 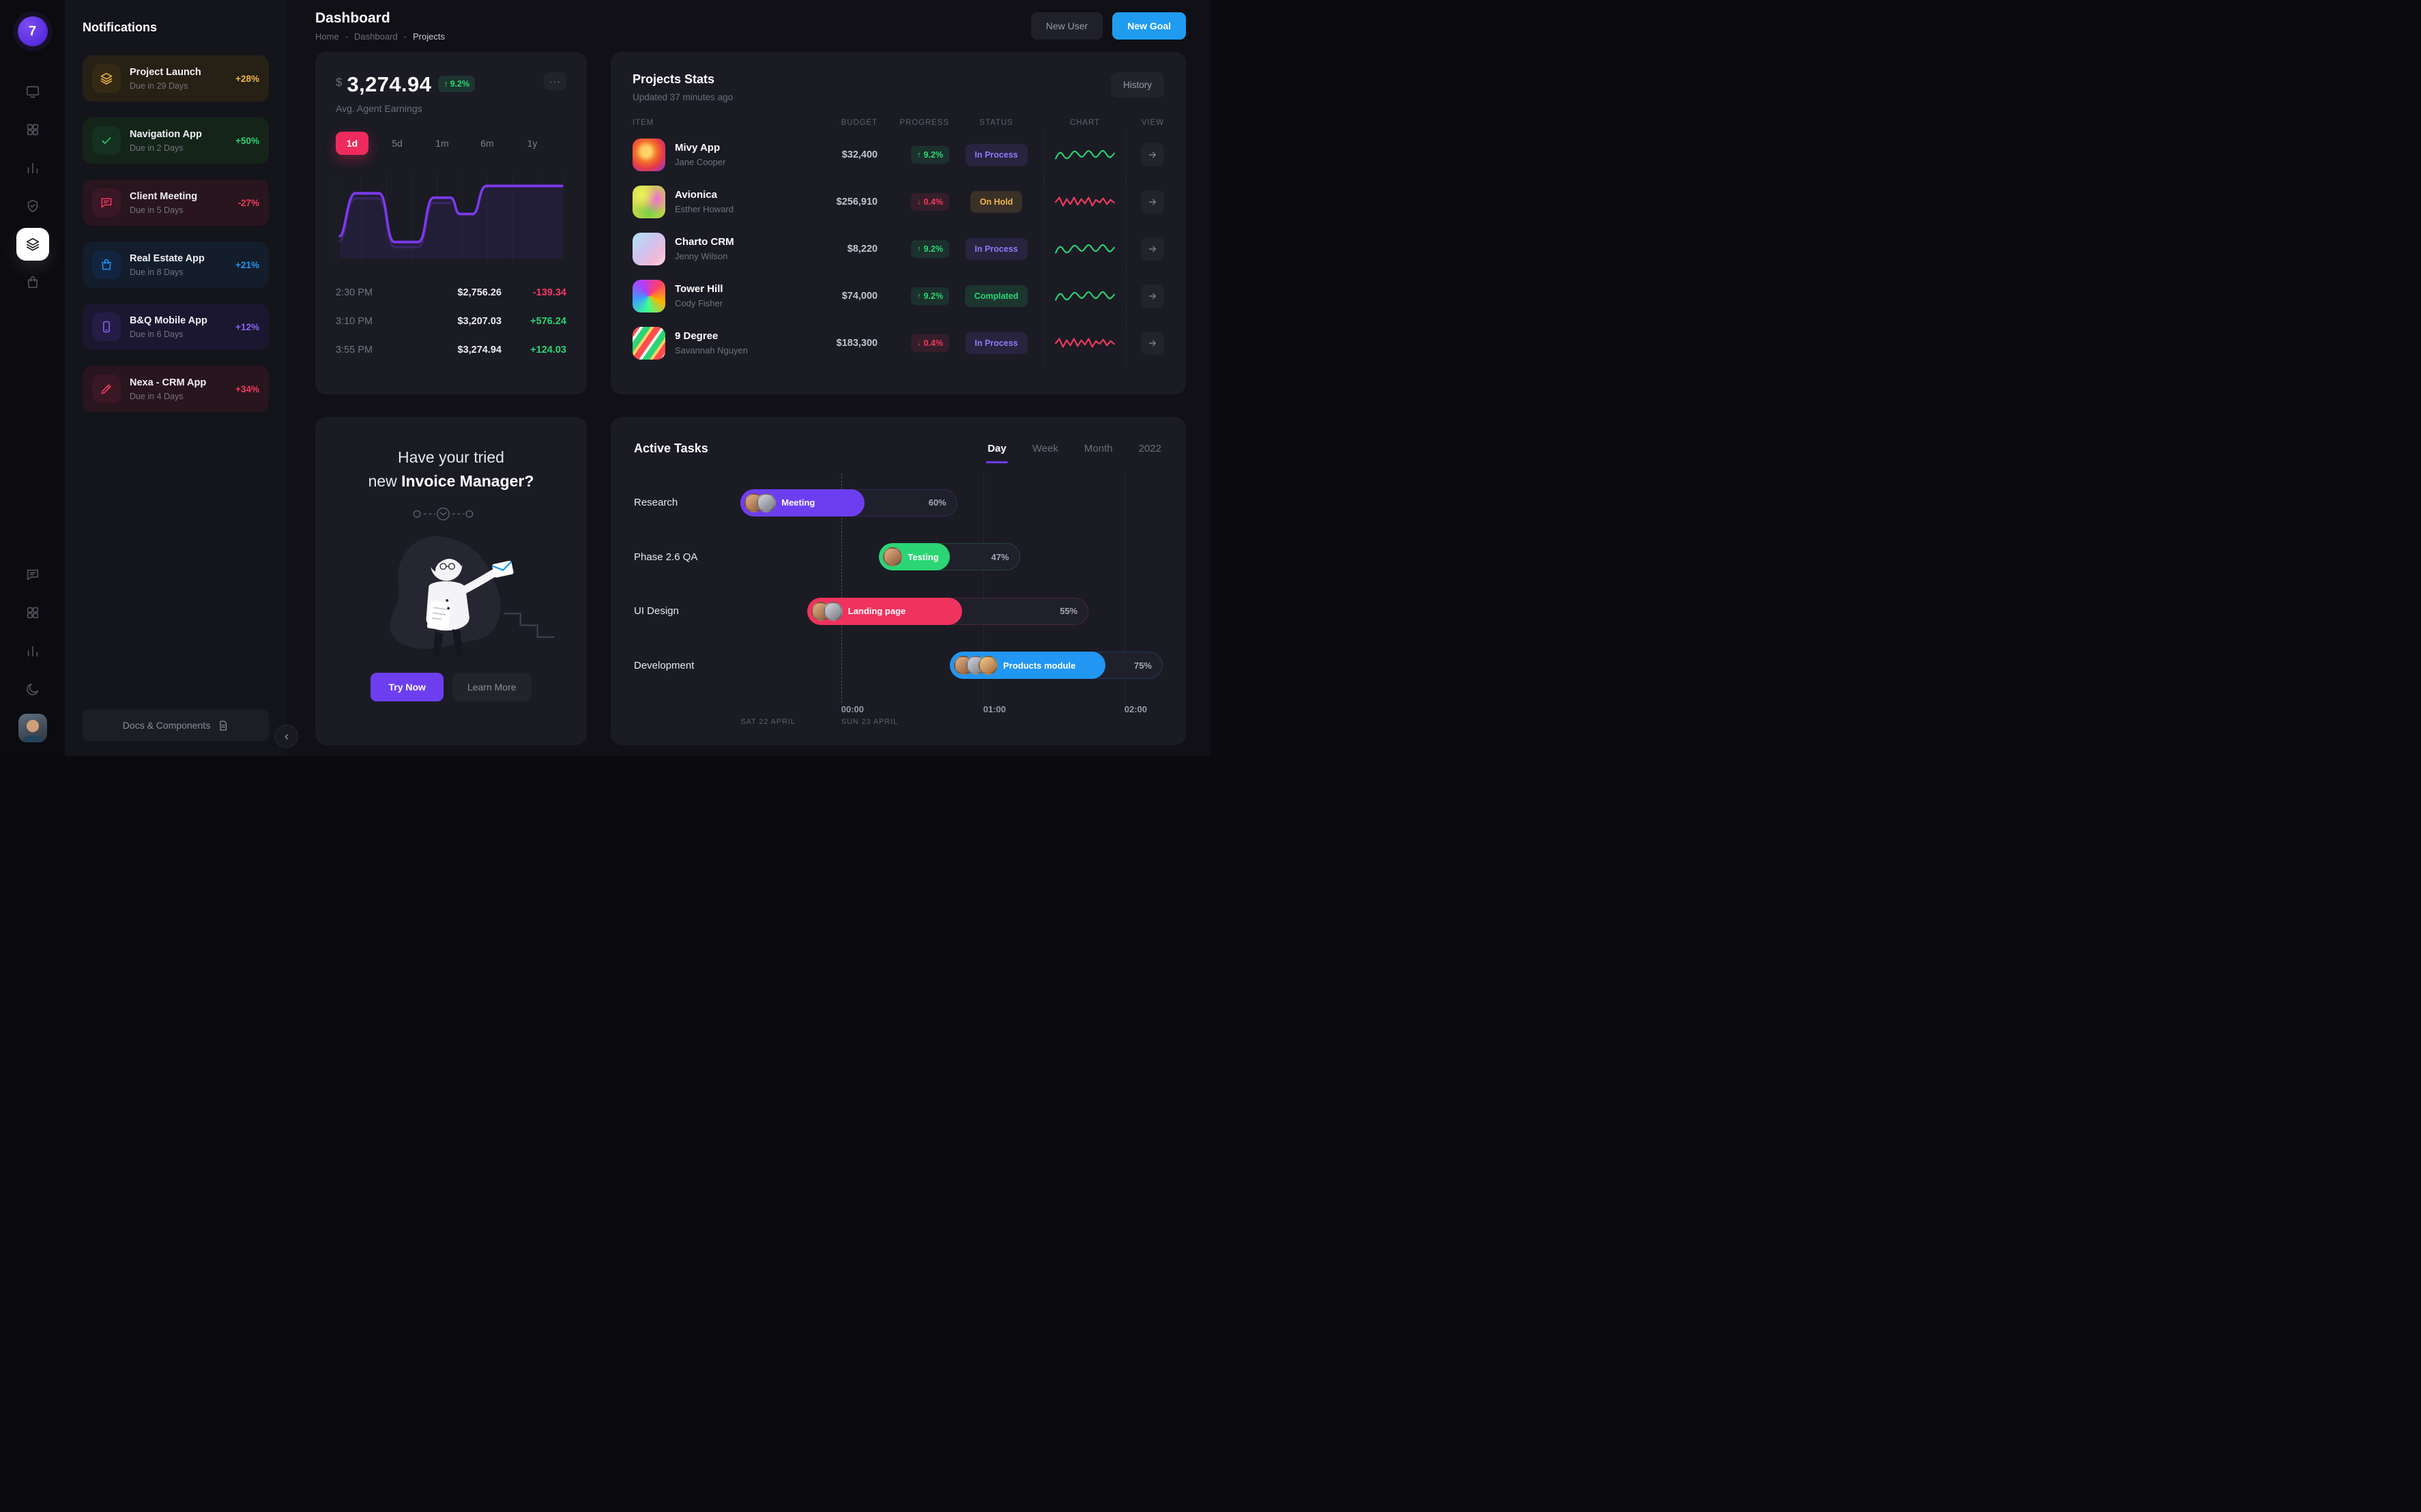 I want to click on notification-delta: +28%, so click(x=247, y=78).